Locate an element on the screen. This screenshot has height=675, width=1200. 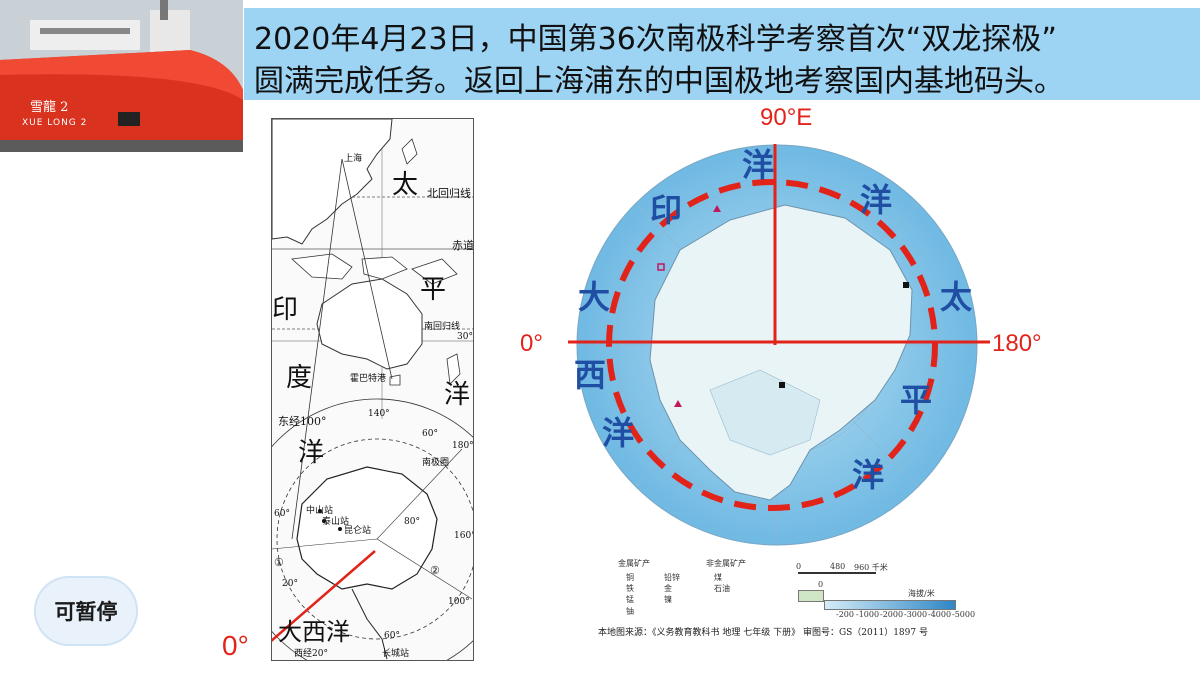
label-hobart: 霍巴特港 is located at coordinates (368, 379).